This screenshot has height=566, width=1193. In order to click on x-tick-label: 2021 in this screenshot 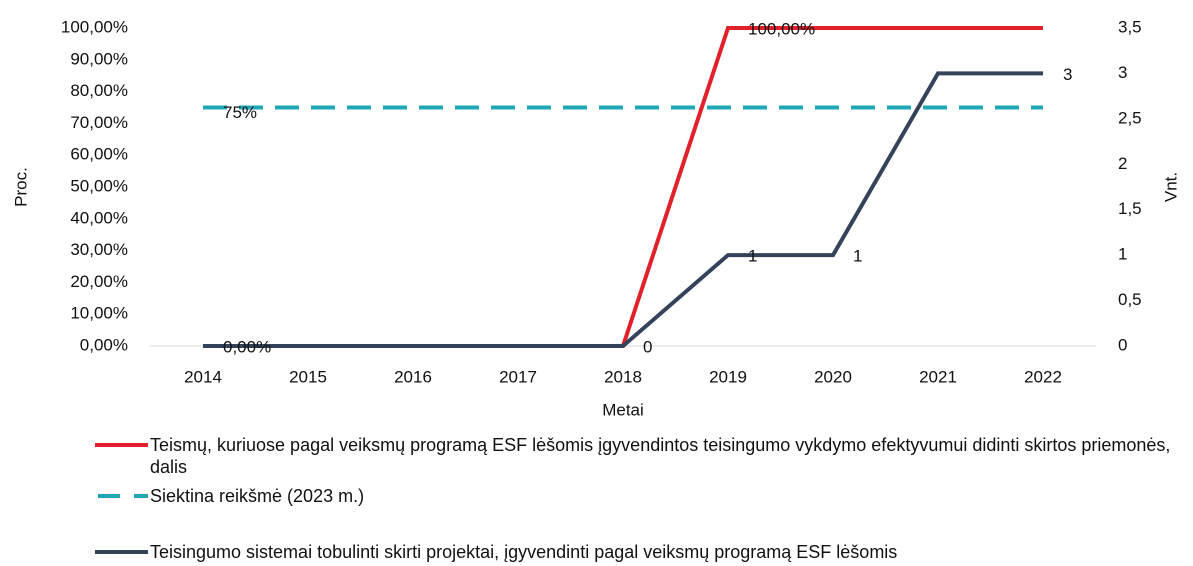, I will do `click(938, 376)`.